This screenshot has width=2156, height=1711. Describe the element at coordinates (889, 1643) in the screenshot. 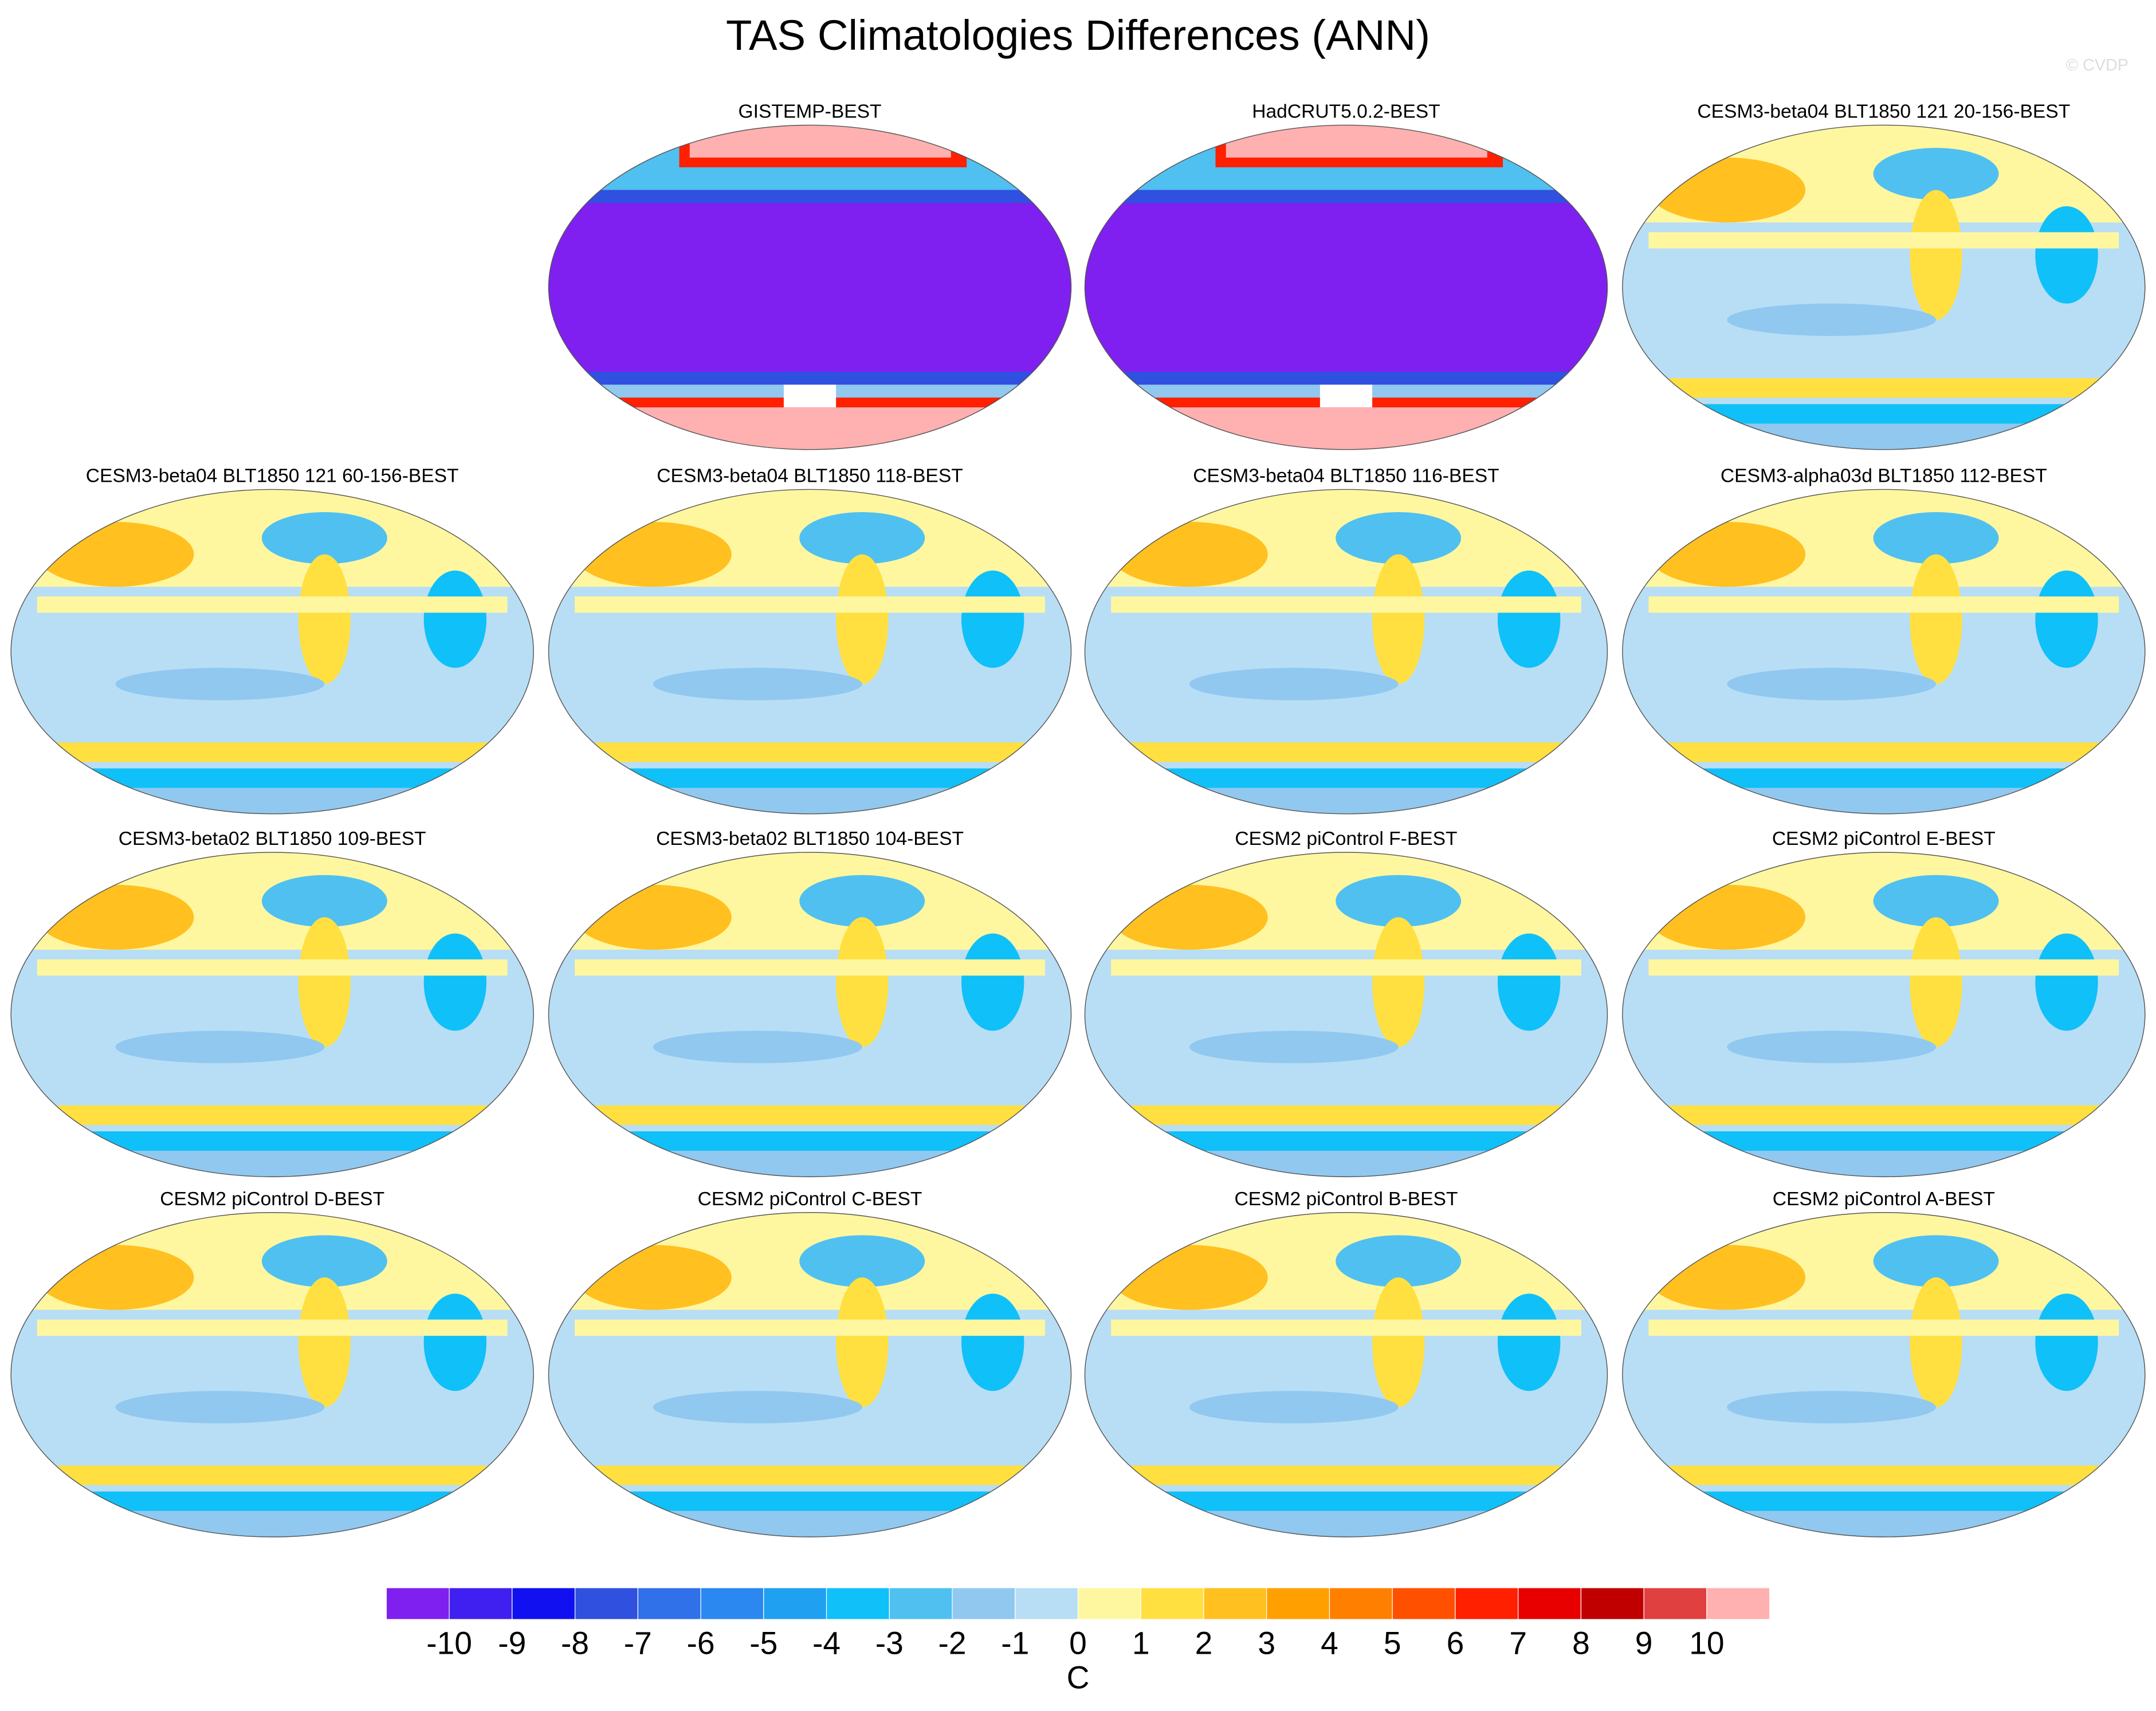

I see `colorbar-tick-label: -3` at that location.